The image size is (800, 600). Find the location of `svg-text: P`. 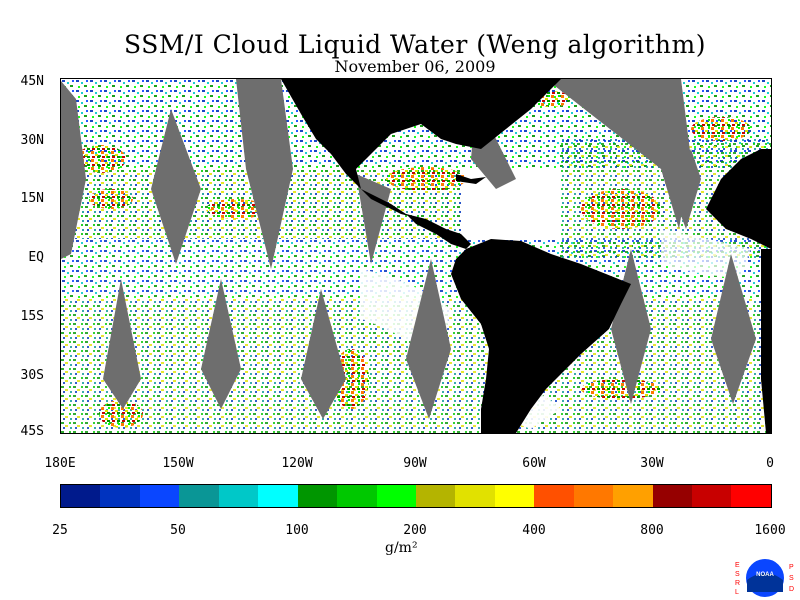

svg-text: P is located at coordinates (791, 567).